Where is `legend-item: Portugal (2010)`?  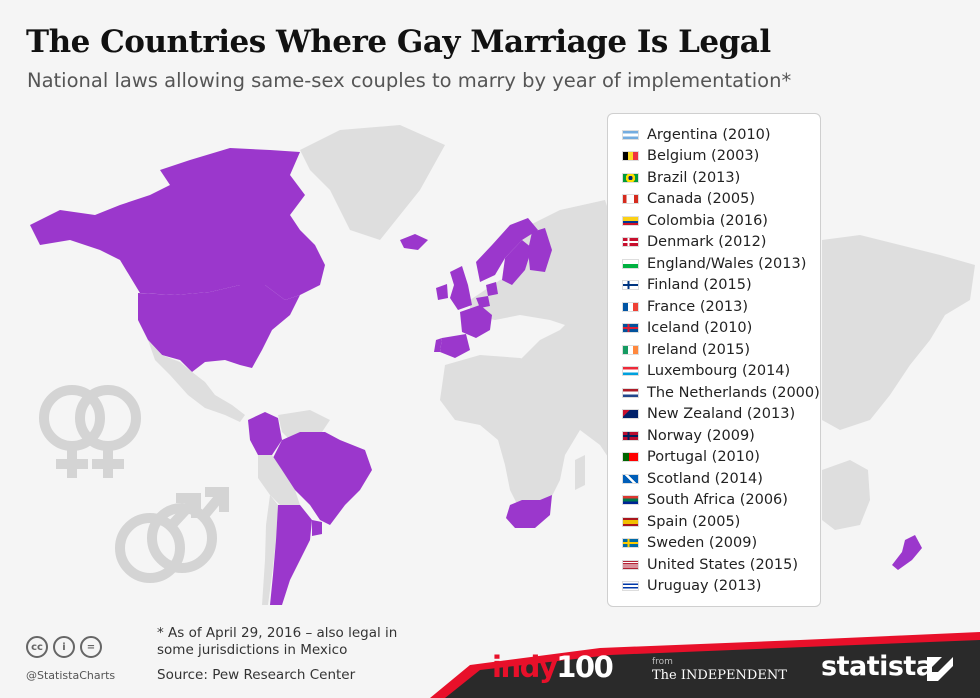
legend-item: Portugal (2010) is located at coordinates (721, 458).